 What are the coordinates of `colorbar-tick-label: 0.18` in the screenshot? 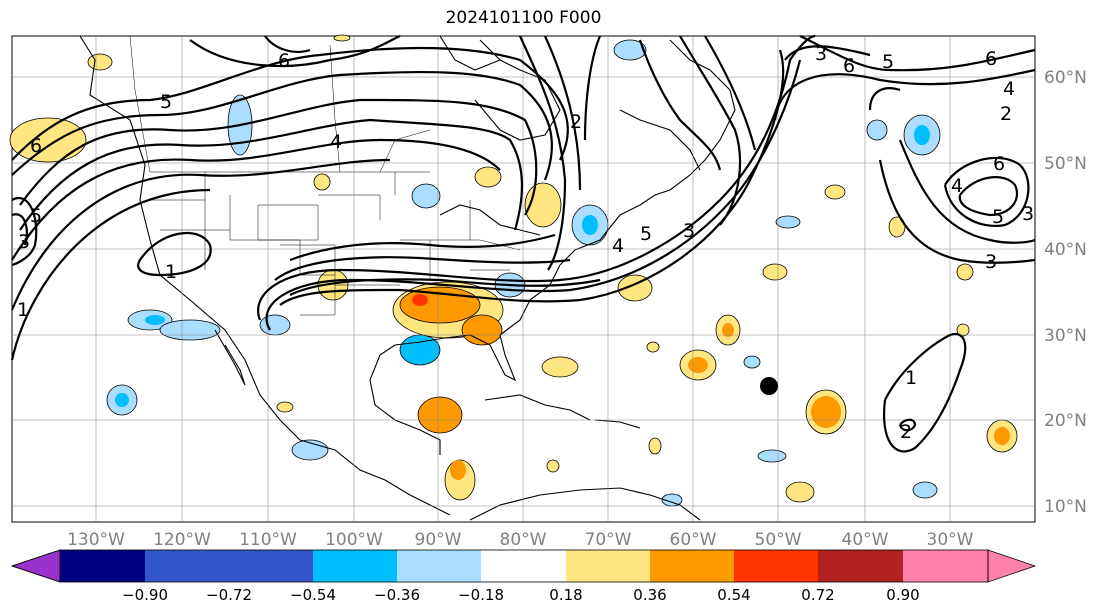 It's located at (565, 595).